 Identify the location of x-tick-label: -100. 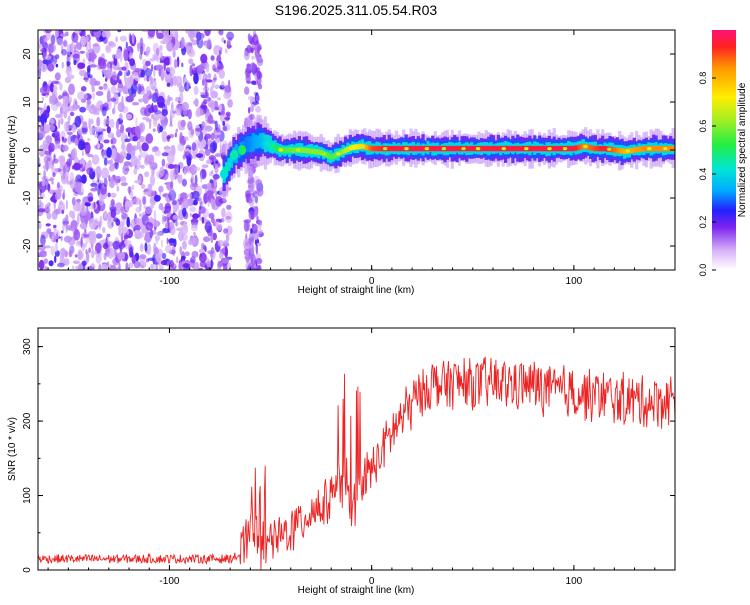
(169, 581).